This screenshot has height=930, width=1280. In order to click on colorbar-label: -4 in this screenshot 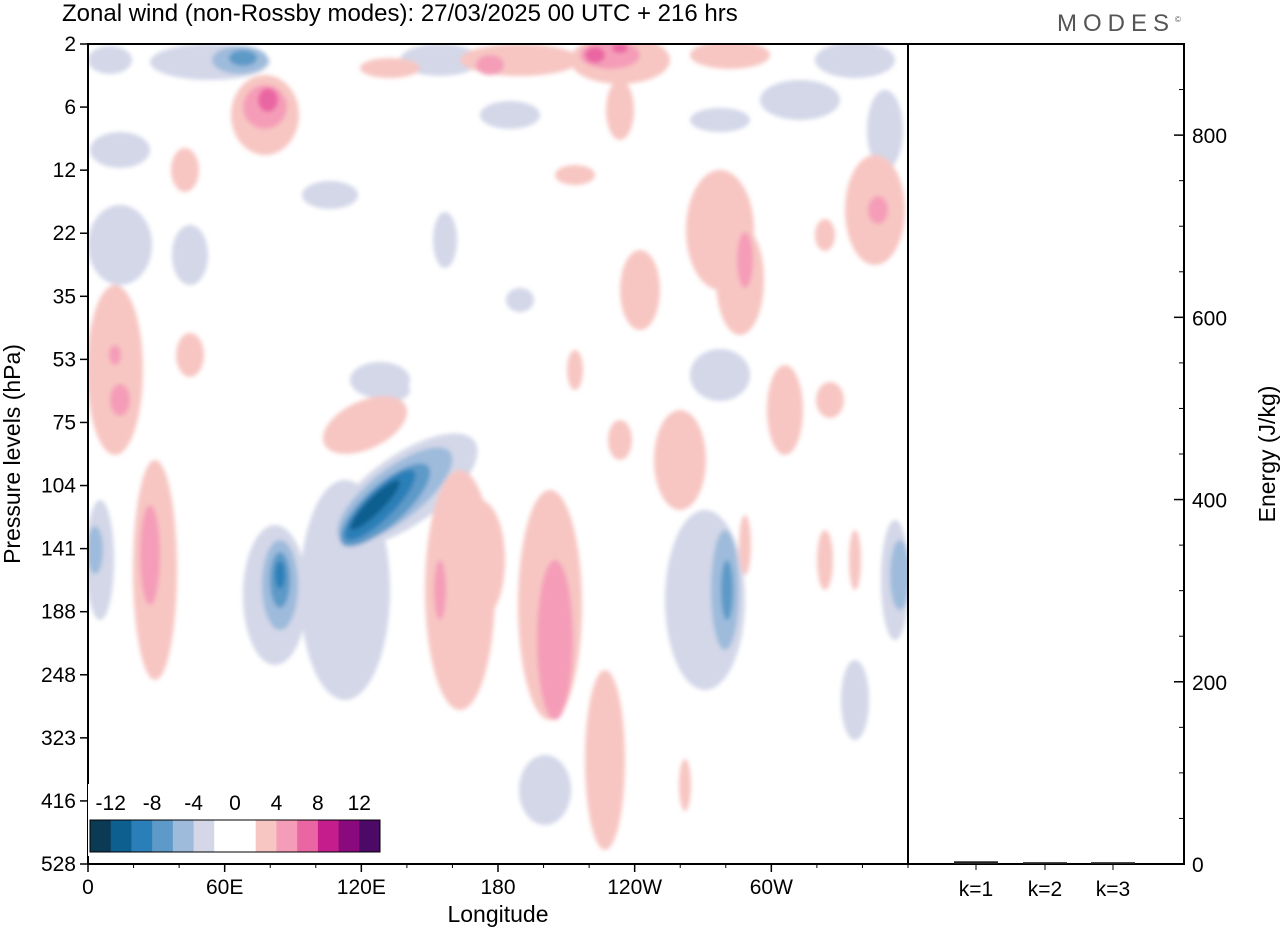, I will do `click(193, 803)`.